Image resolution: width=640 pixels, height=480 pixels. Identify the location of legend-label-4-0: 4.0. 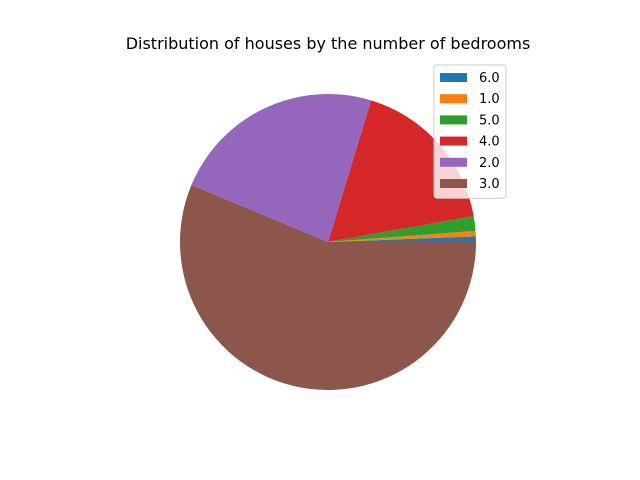
(489, 142).